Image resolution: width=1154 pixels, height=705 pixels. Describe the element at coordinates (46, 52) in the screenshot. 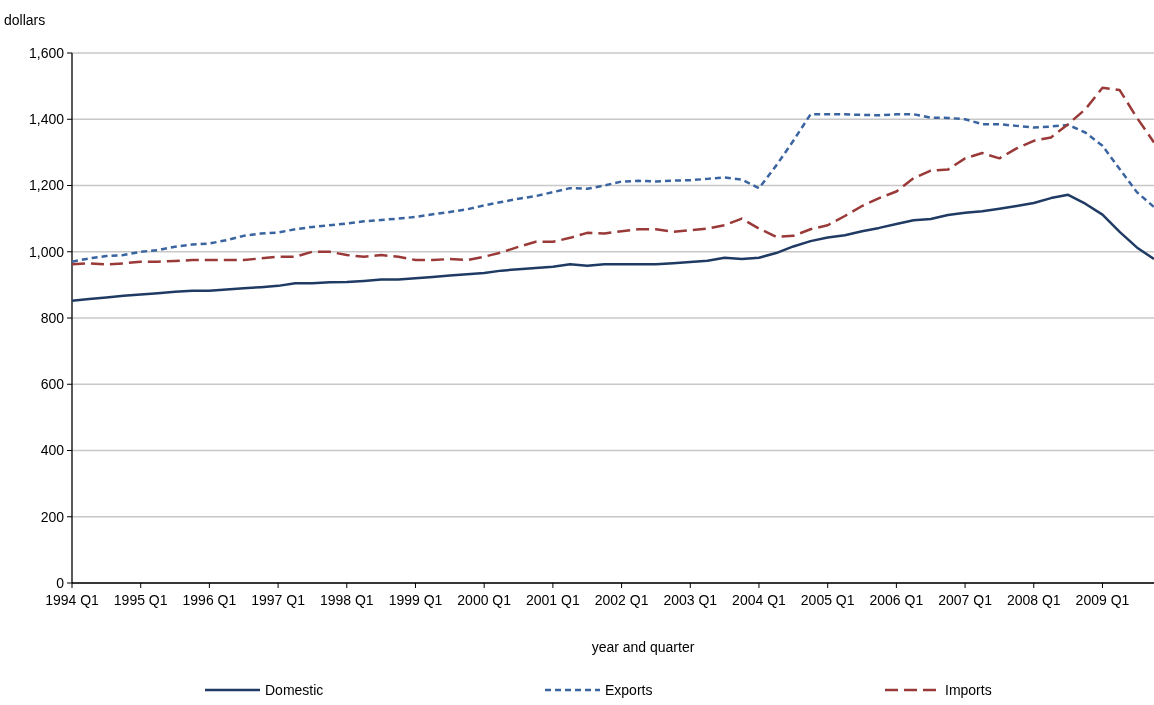

I see `y-tick-label: 1,600` at that location.